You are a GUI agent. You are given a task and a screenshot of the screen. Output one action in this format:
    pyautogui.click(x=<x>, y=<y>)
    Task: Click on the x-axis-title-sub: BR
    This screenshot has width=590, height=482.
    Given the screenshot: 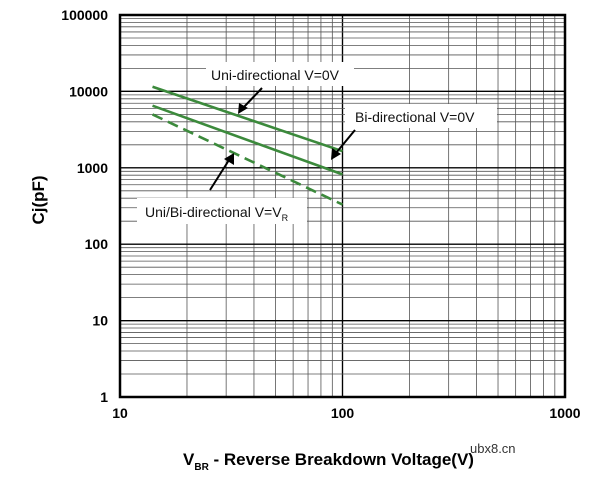 What is the action you would take?
    pyautogui.click(x=201, y=467)
    